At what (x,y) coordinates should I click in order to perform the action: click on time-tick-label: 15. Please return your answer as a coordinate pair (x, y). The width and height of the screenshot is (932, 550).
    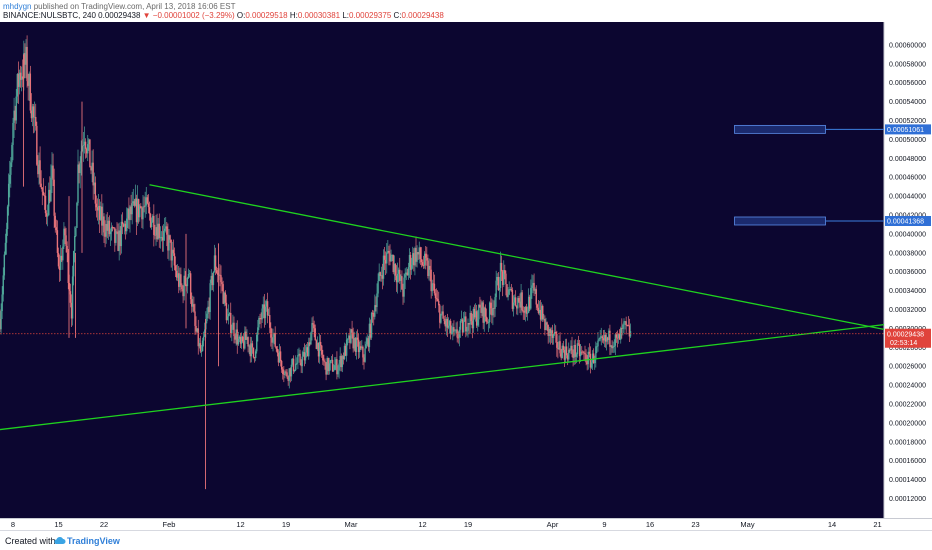
    Looking at the image, I should click on (58, 524).